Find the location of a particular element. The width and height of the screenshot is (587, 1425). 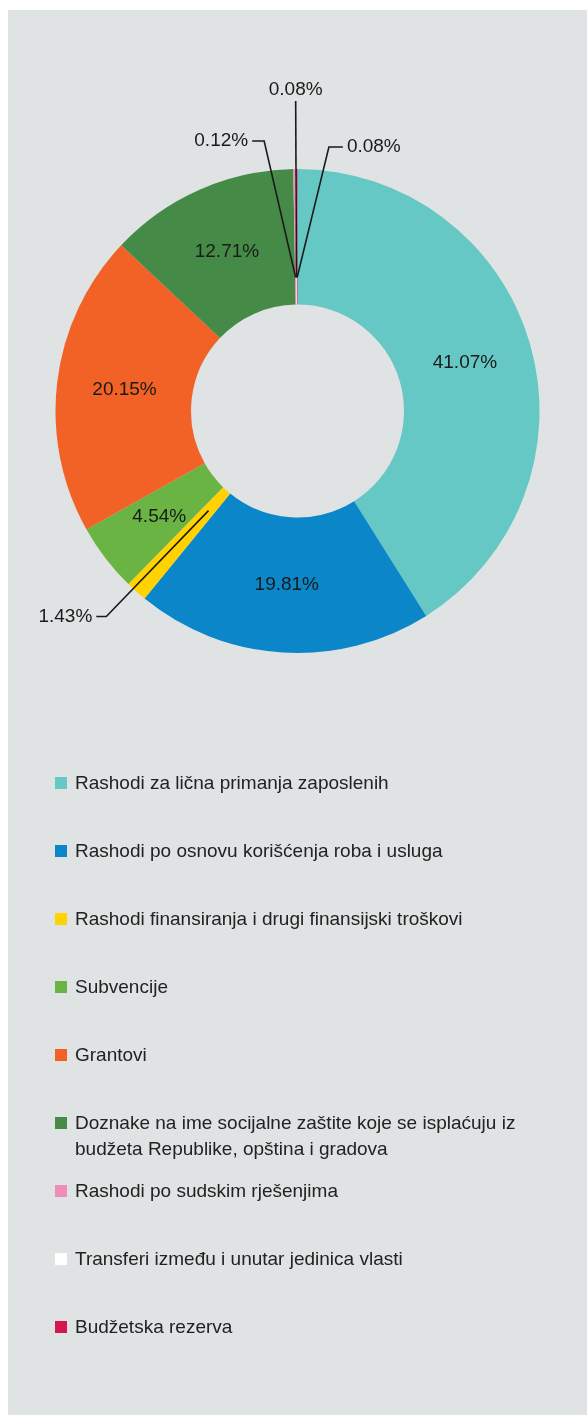

legend-label: Rashodi finansiranja i drugi finansijski troškovi is located at coordinates (269, 919).